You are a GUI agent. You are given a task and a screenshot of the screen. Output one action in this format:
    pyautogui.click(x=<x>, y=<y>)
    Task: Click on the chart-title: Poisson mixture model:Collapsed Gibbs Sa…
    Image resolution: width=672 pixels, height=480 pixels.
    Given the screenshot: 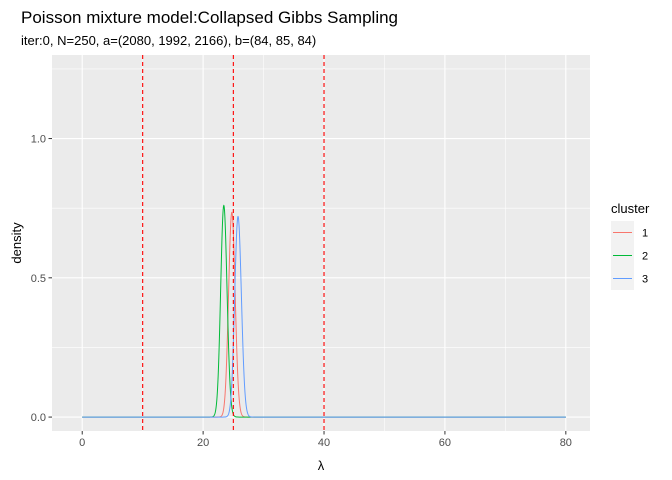 What is the action you would take?
    pyautogui.click(x=209, y=17)
    